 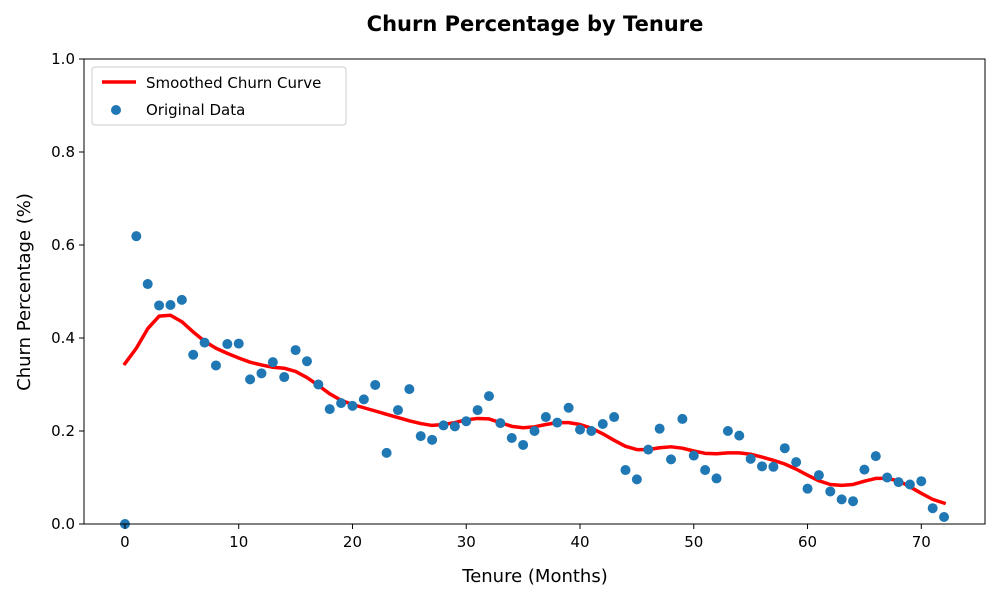 I want to click on x-tick-label: 0, so click(x=125, y=542).